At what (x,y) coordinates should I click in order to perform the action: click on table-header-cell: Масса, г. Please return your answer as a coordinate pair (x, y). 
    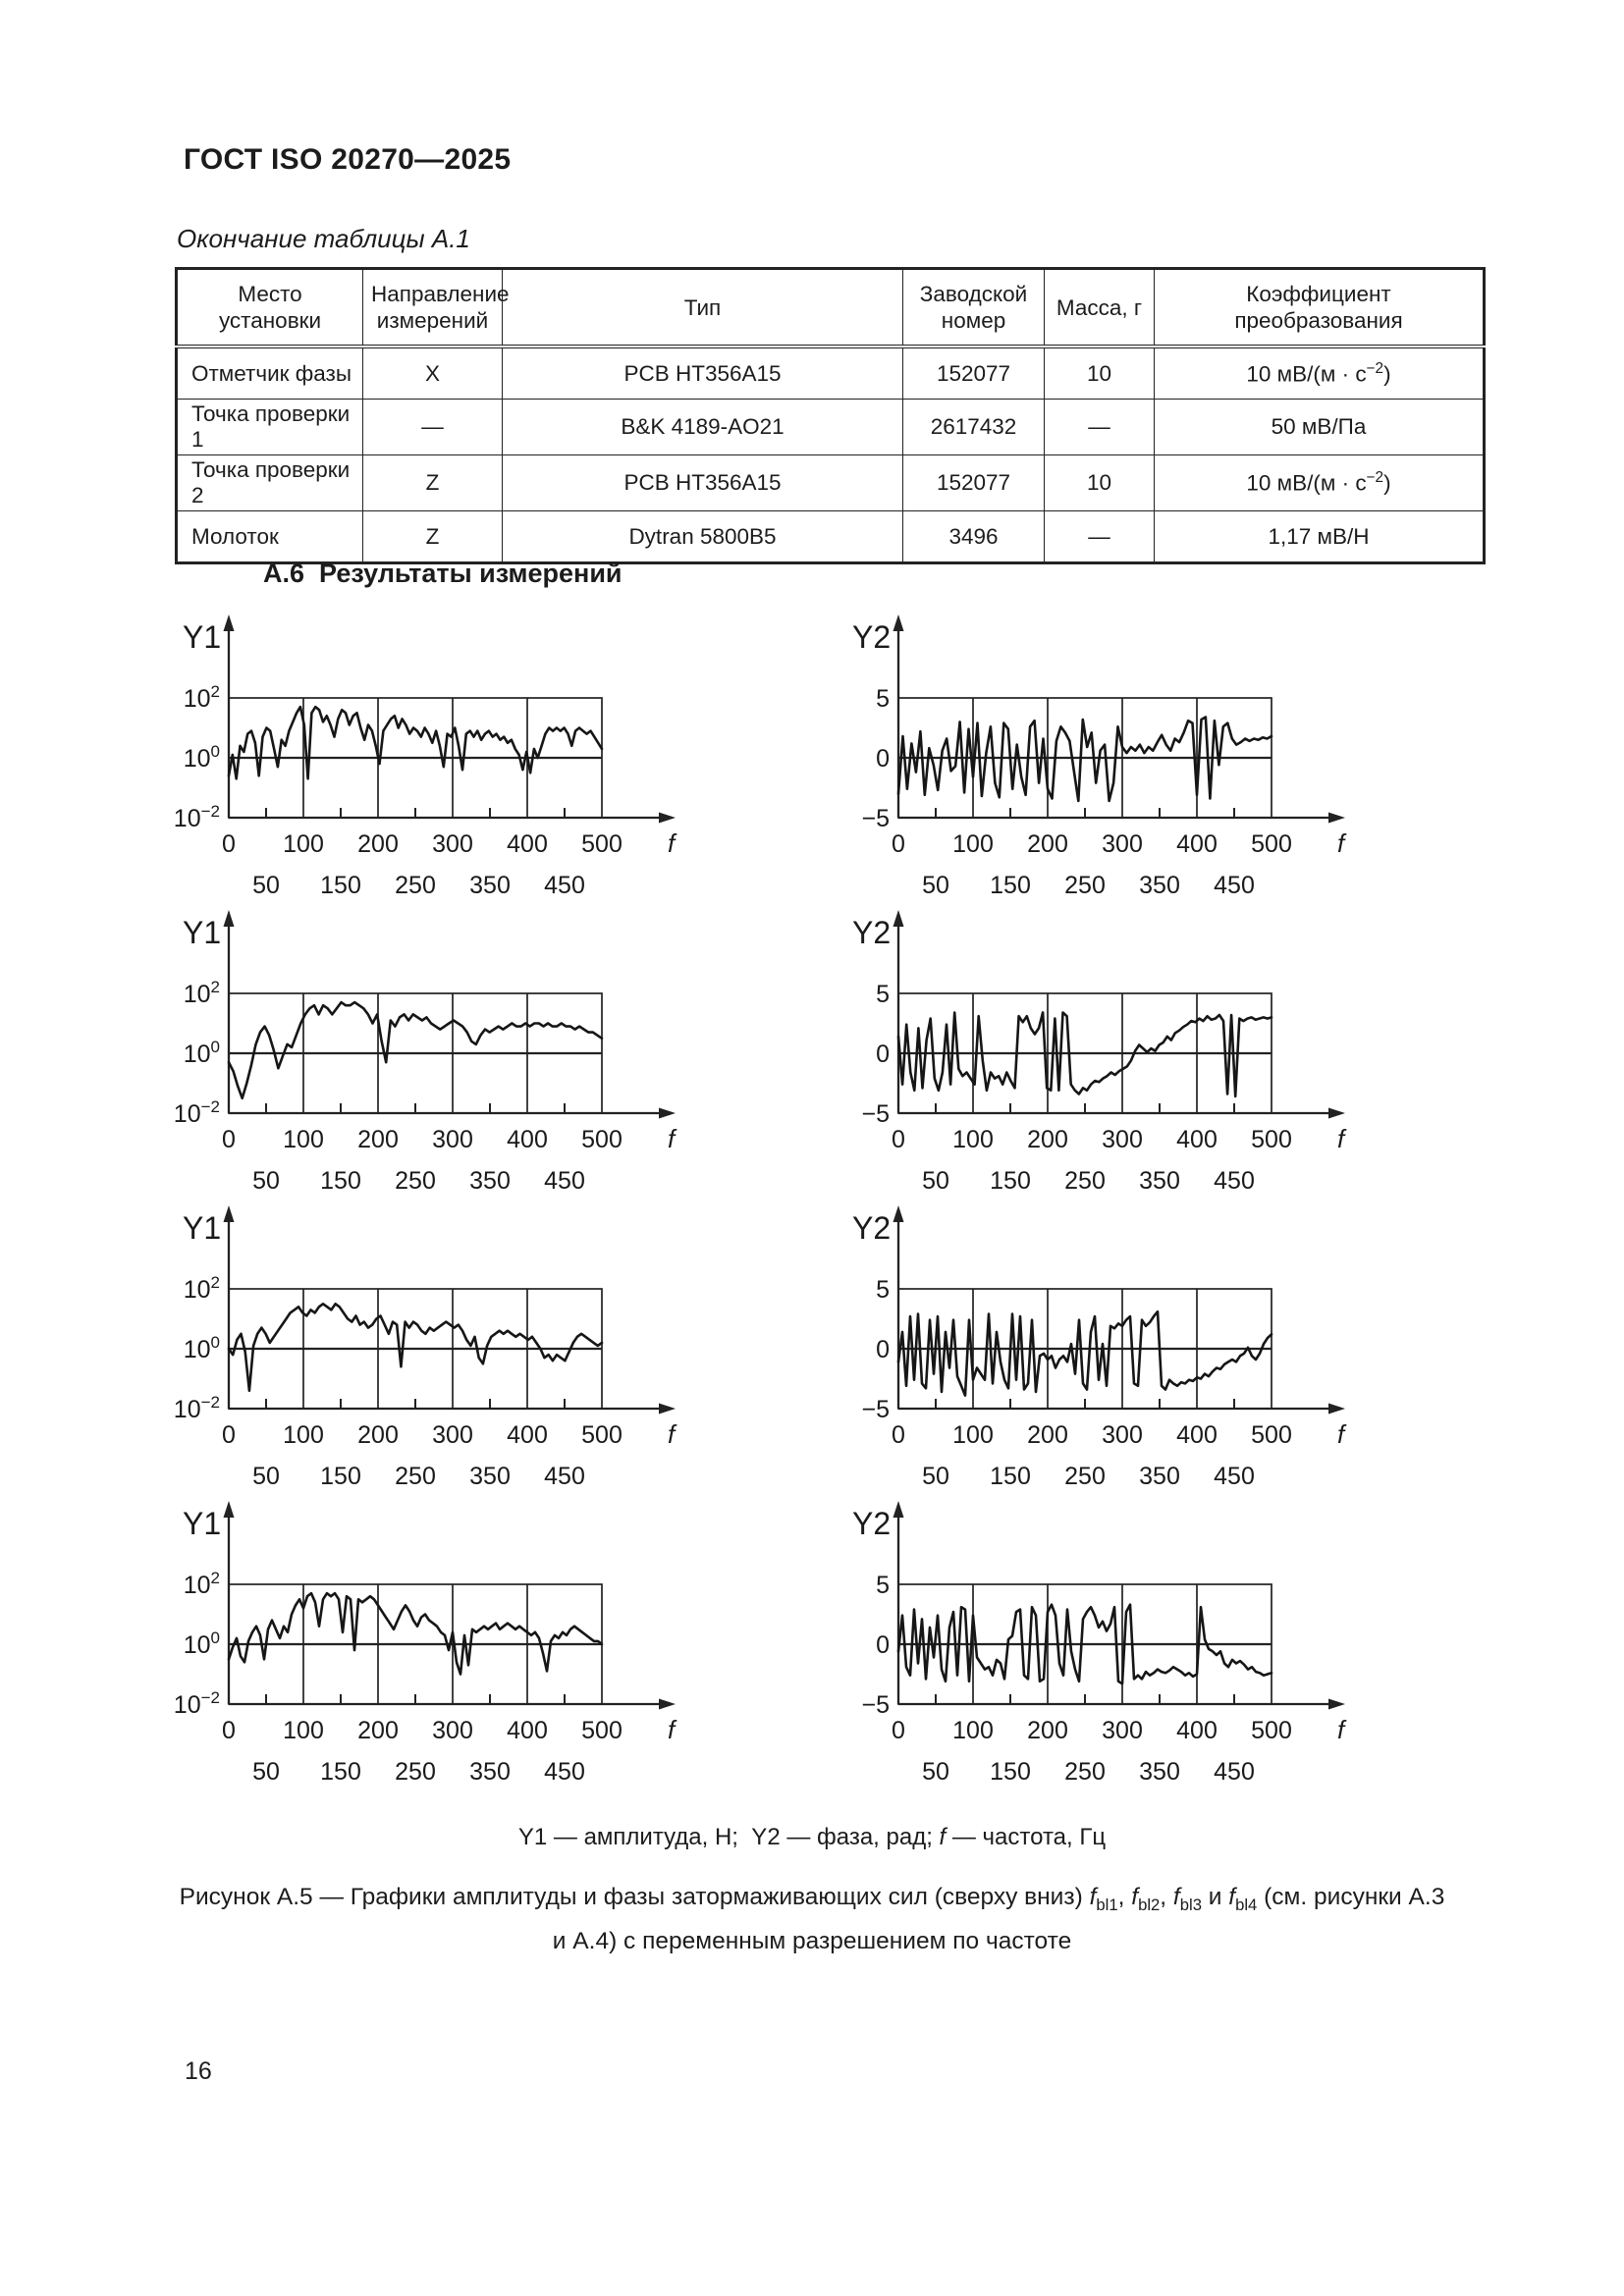
    Looking at the image, I should click on (1099, 308).